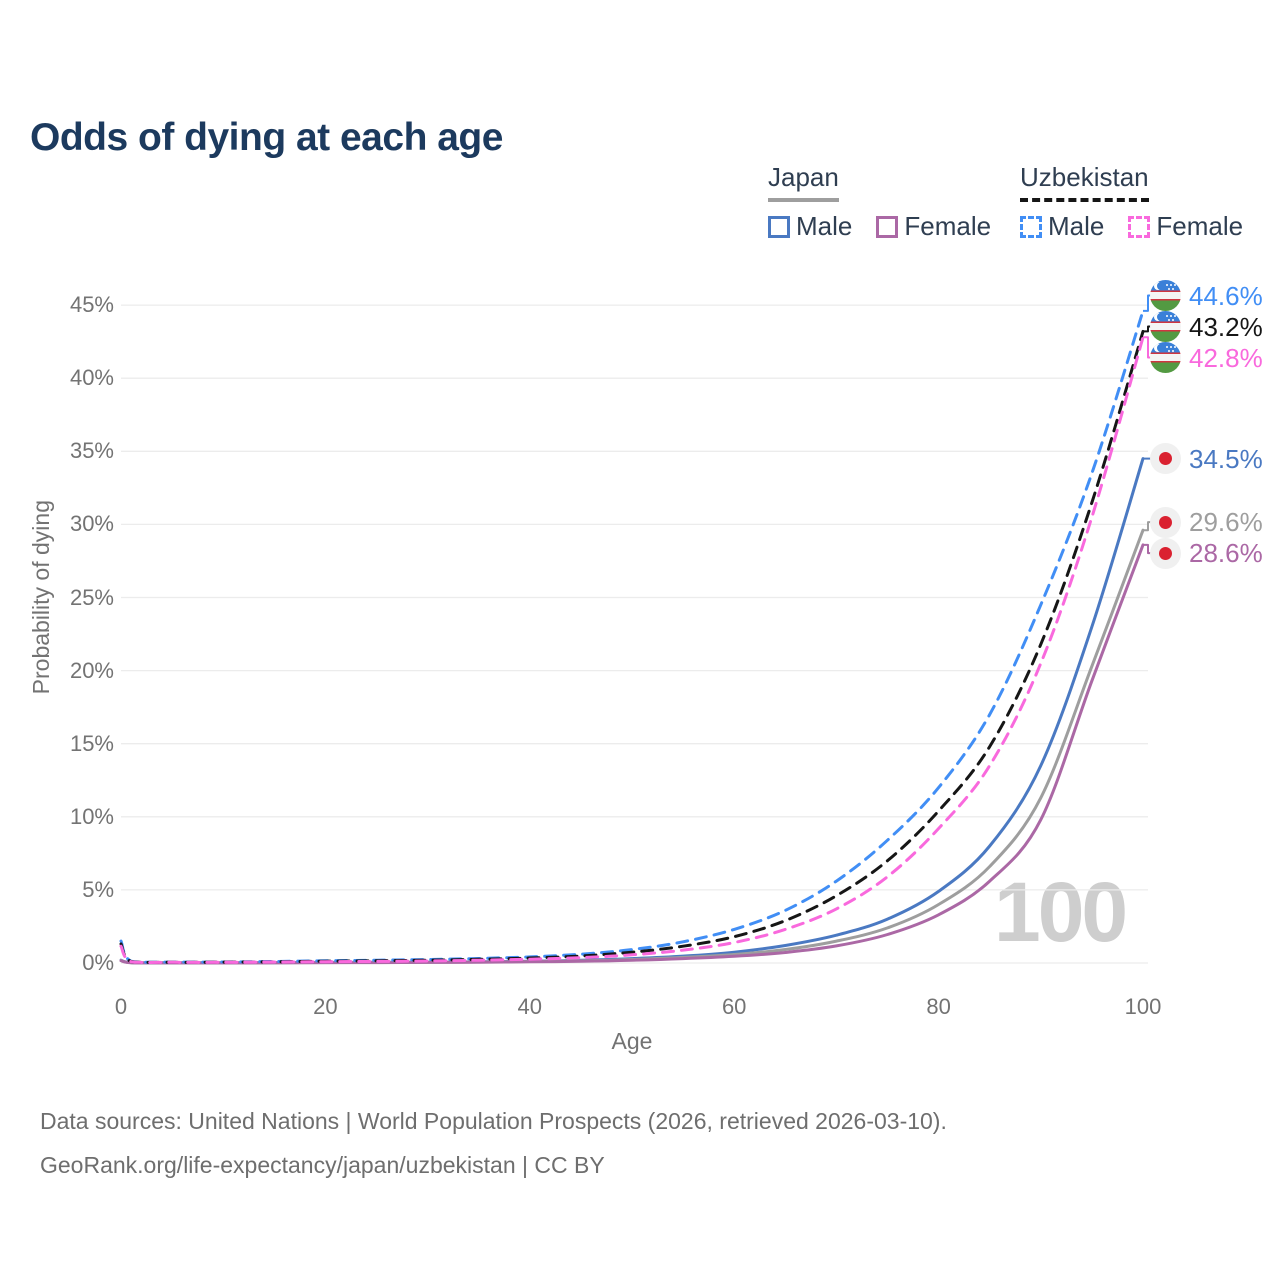 This screenshot has height=1280, width=1280. What do you see at coordinates (1226, 295) in the screenshot?
I see `end-value-label: 44.6%` at bounding box center [1226, 295].